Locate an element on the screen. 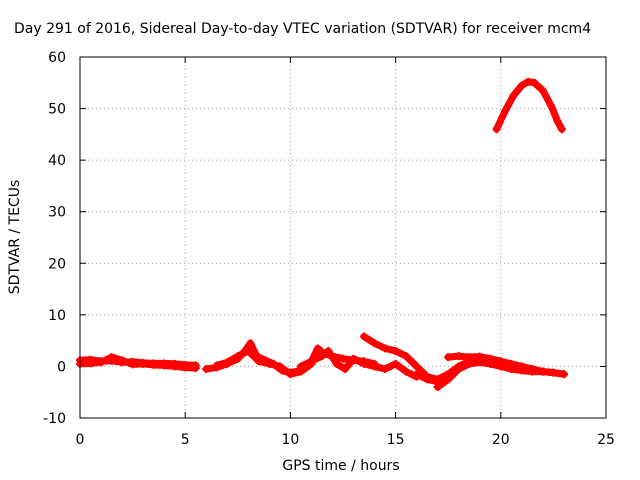 The height and width of the screenshot is (480, 640). y-tick-label: 0 is located at coordinates (61, 367).